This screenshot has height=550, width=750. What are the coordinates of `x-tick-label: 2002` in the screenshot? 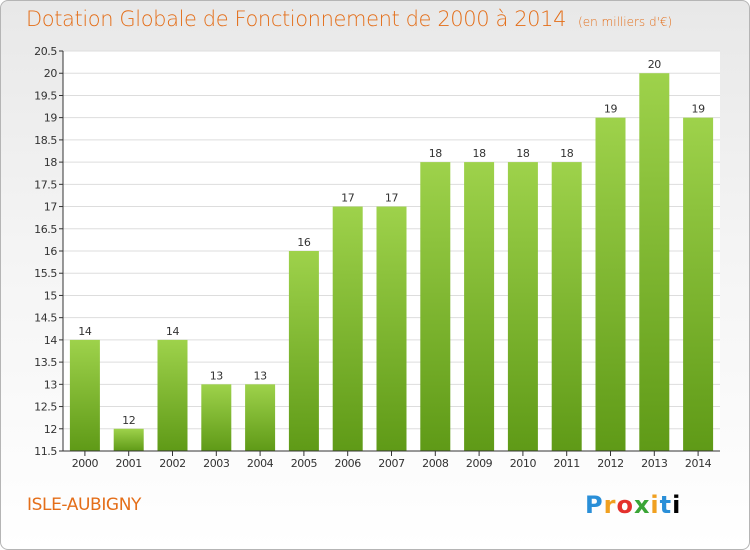 It's located at (172, 463).